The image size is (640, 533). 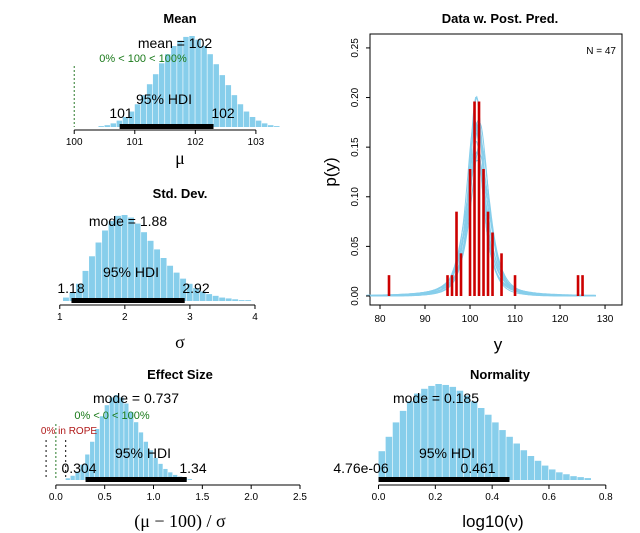 I want to click on panel-postpred-x-axis: 80 90 100 110 120 130, so click(x=494, y=315).